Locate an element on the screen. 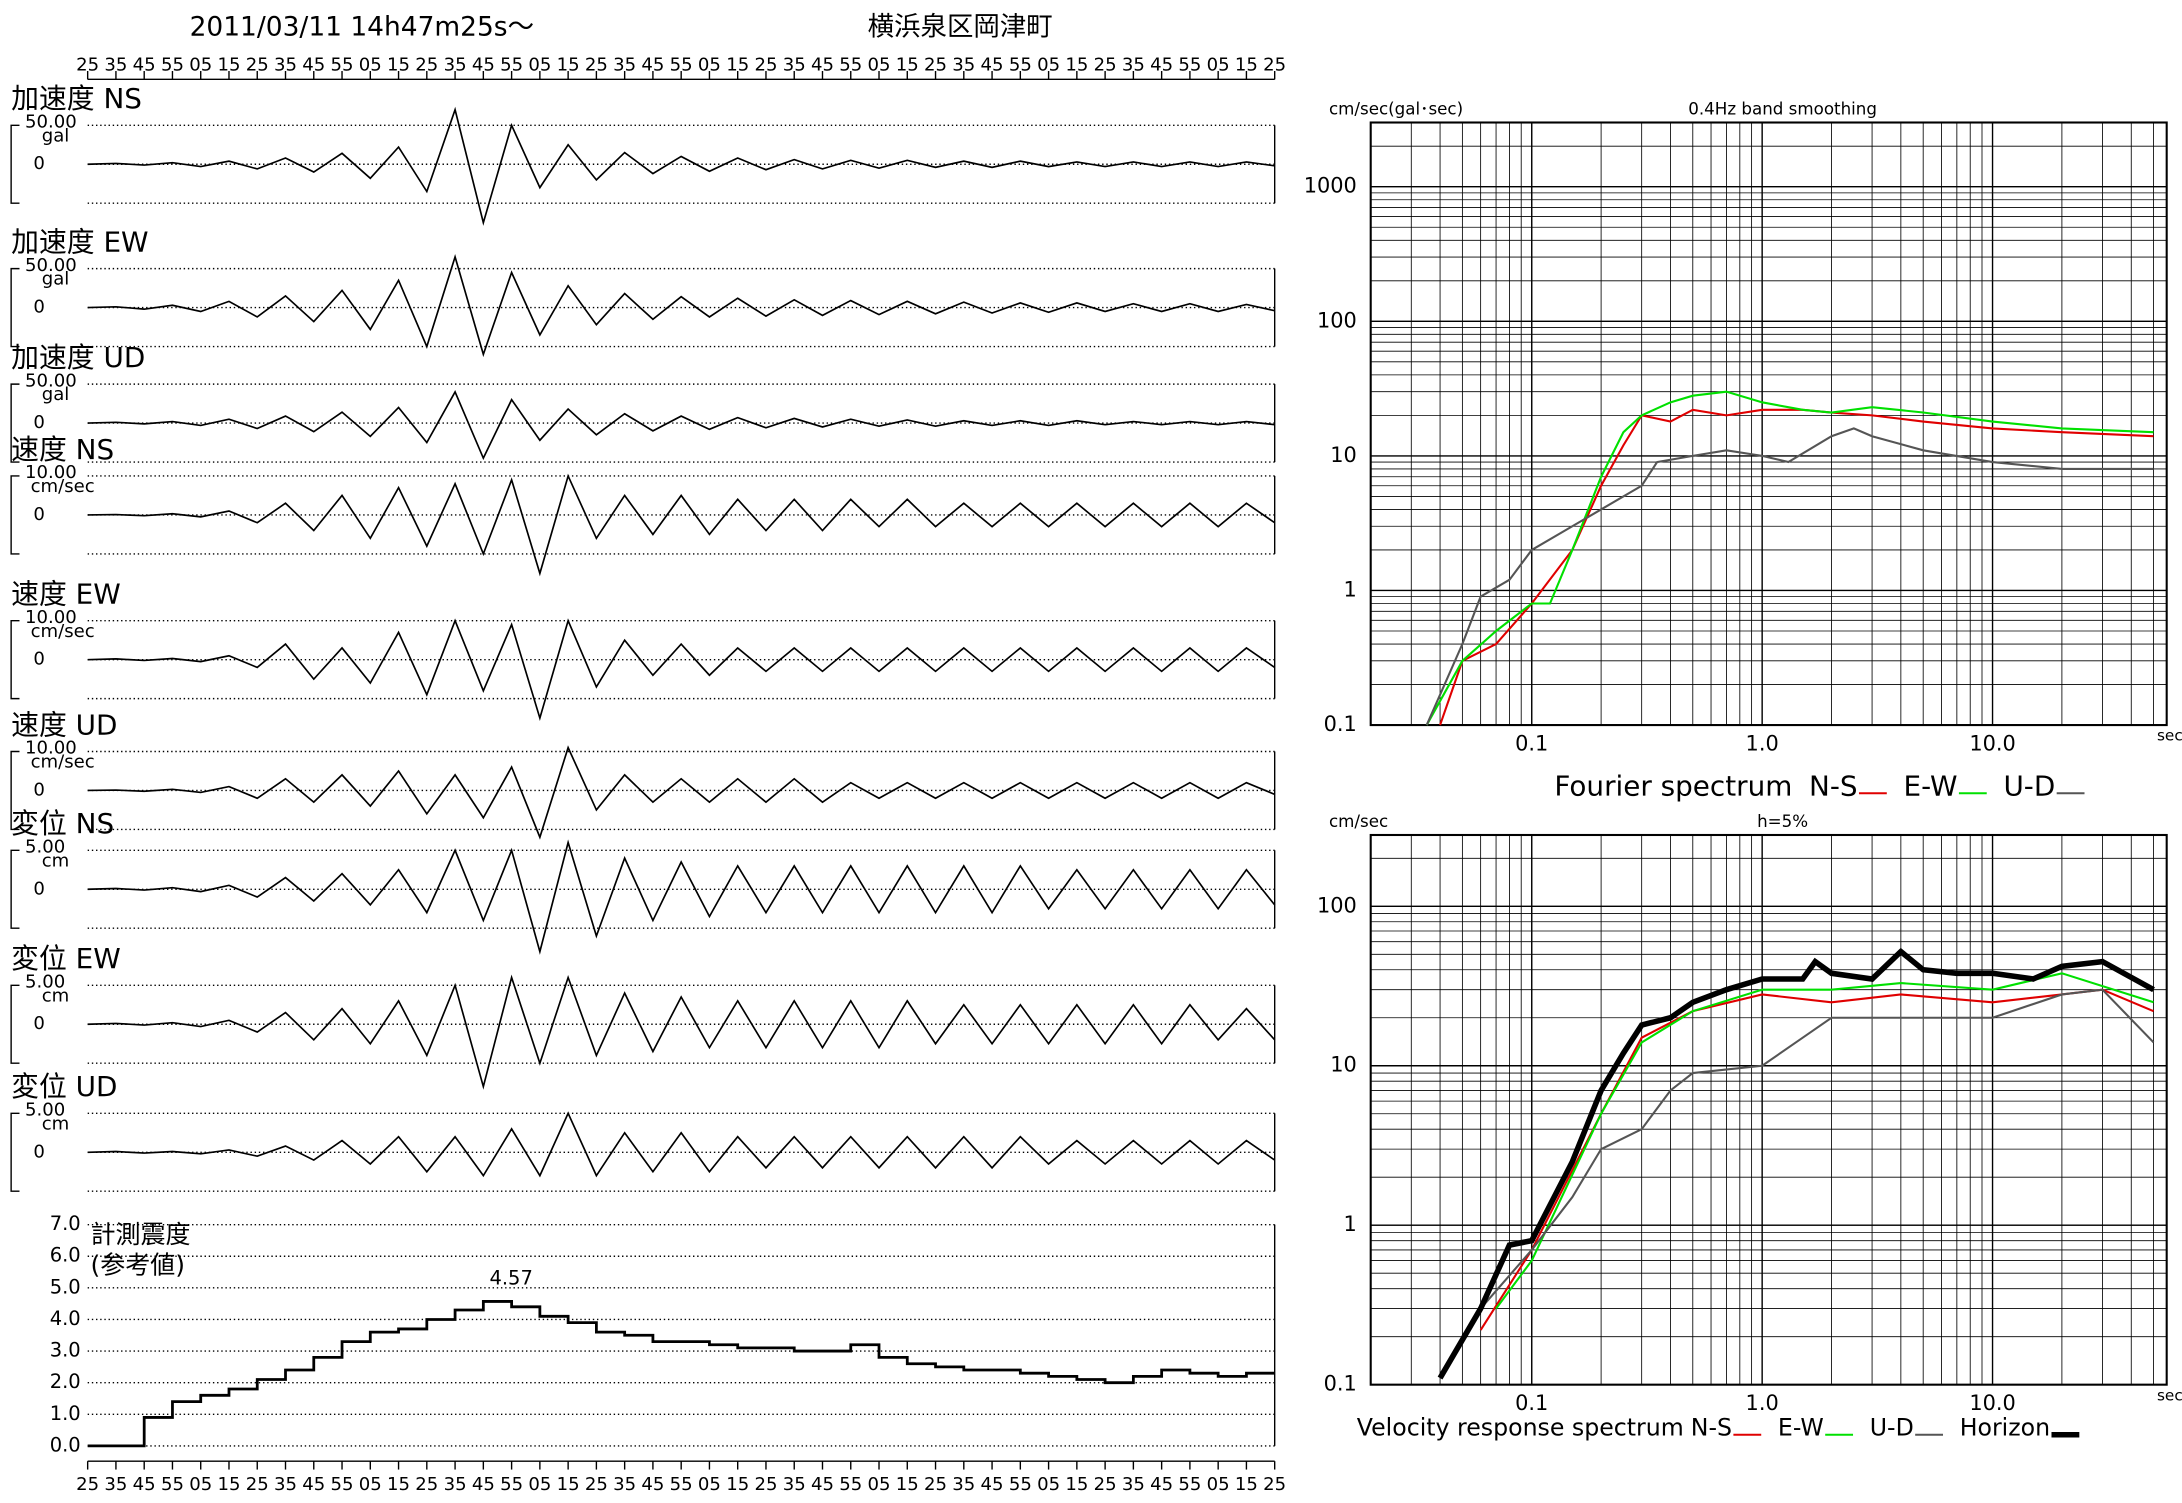 This screenshot has width=2182, height=1503. y-tick-label: 1 is located at coordinates (1350, 1224).